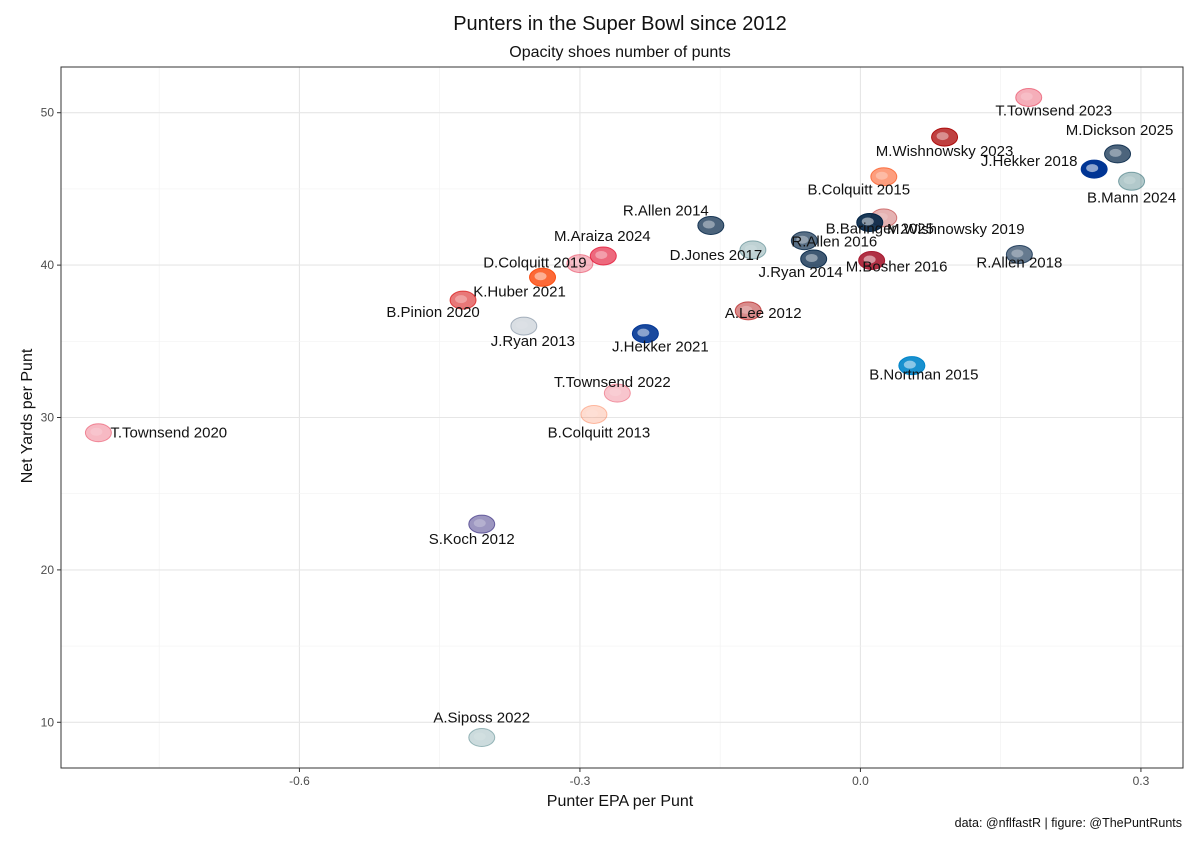 Image resolution: width=1200 pixels, height=845 pixels. I want to click on data-point: B.Mann 2024, so click(1131, 188).